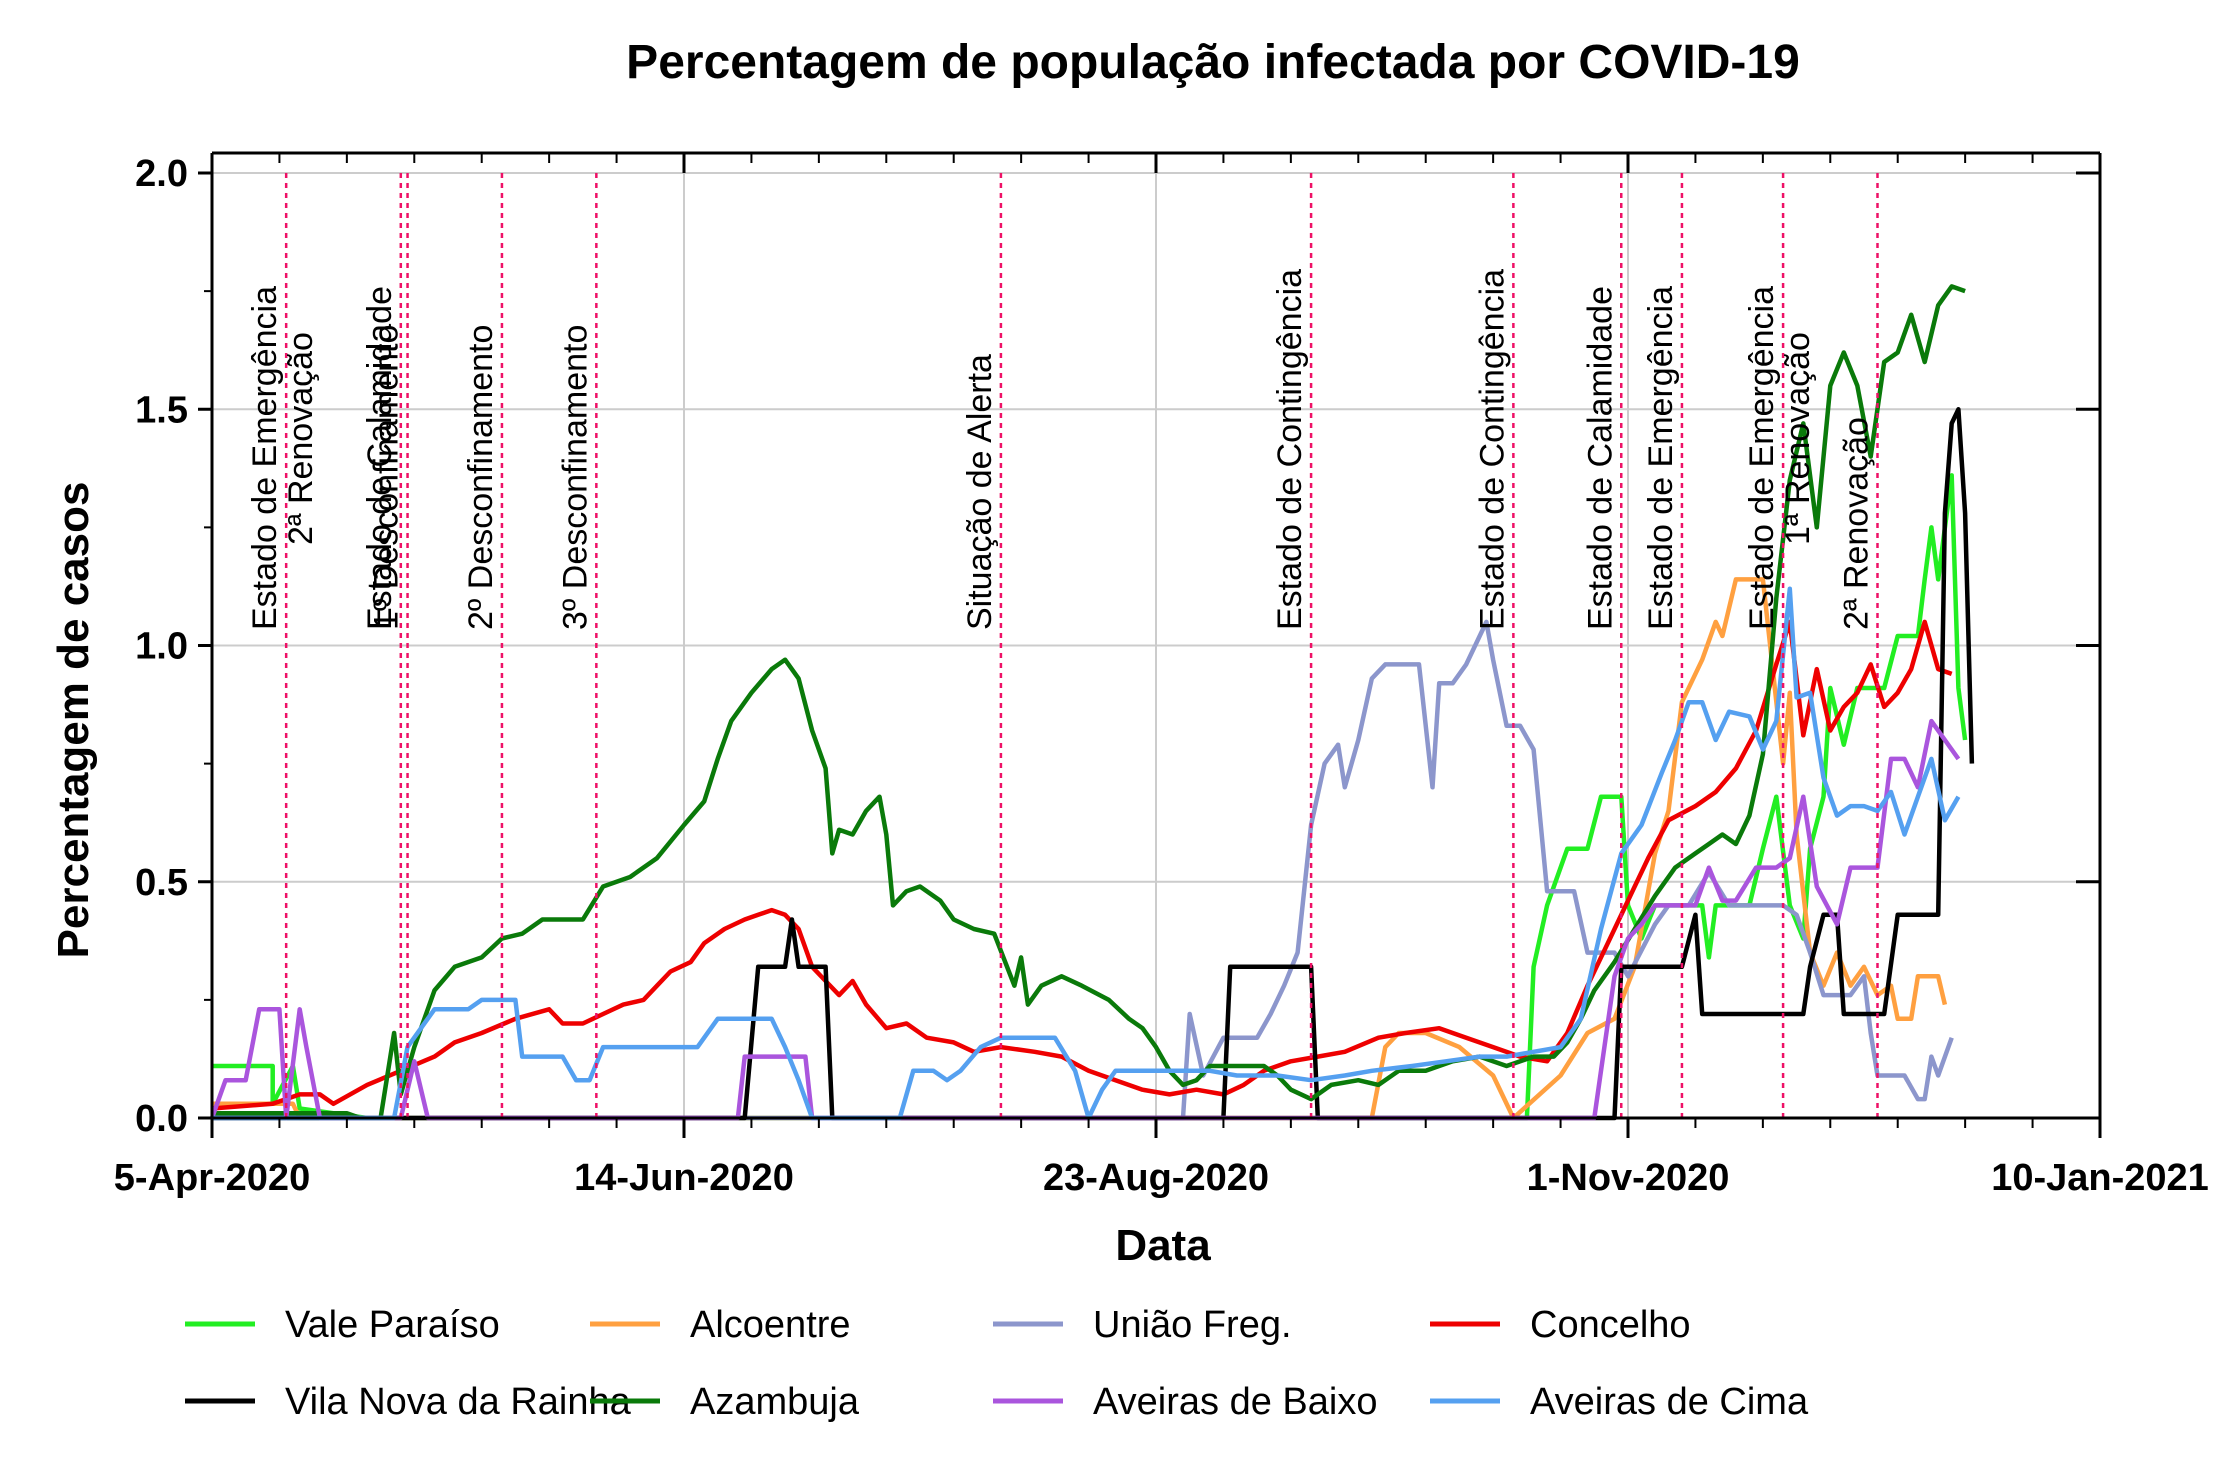 Image resolution: width=2240 pixels, height=1467 pixels. Describe the element at coordinates (775, 1402) in the screenshot. I see `legend-label: Azambuja` at that location.